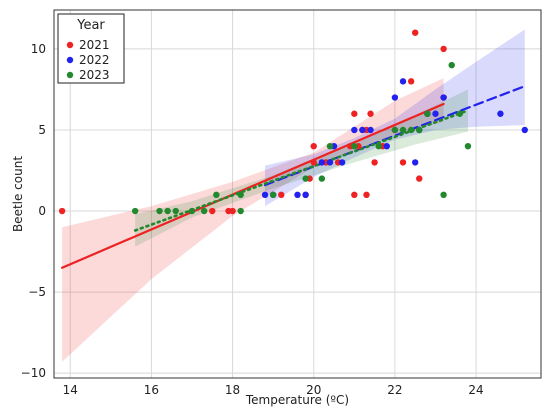  What do you see at coordinates (232, 390) in the screenshot?
I see `x-tick-label: 18` at bounding box center [232, 390].